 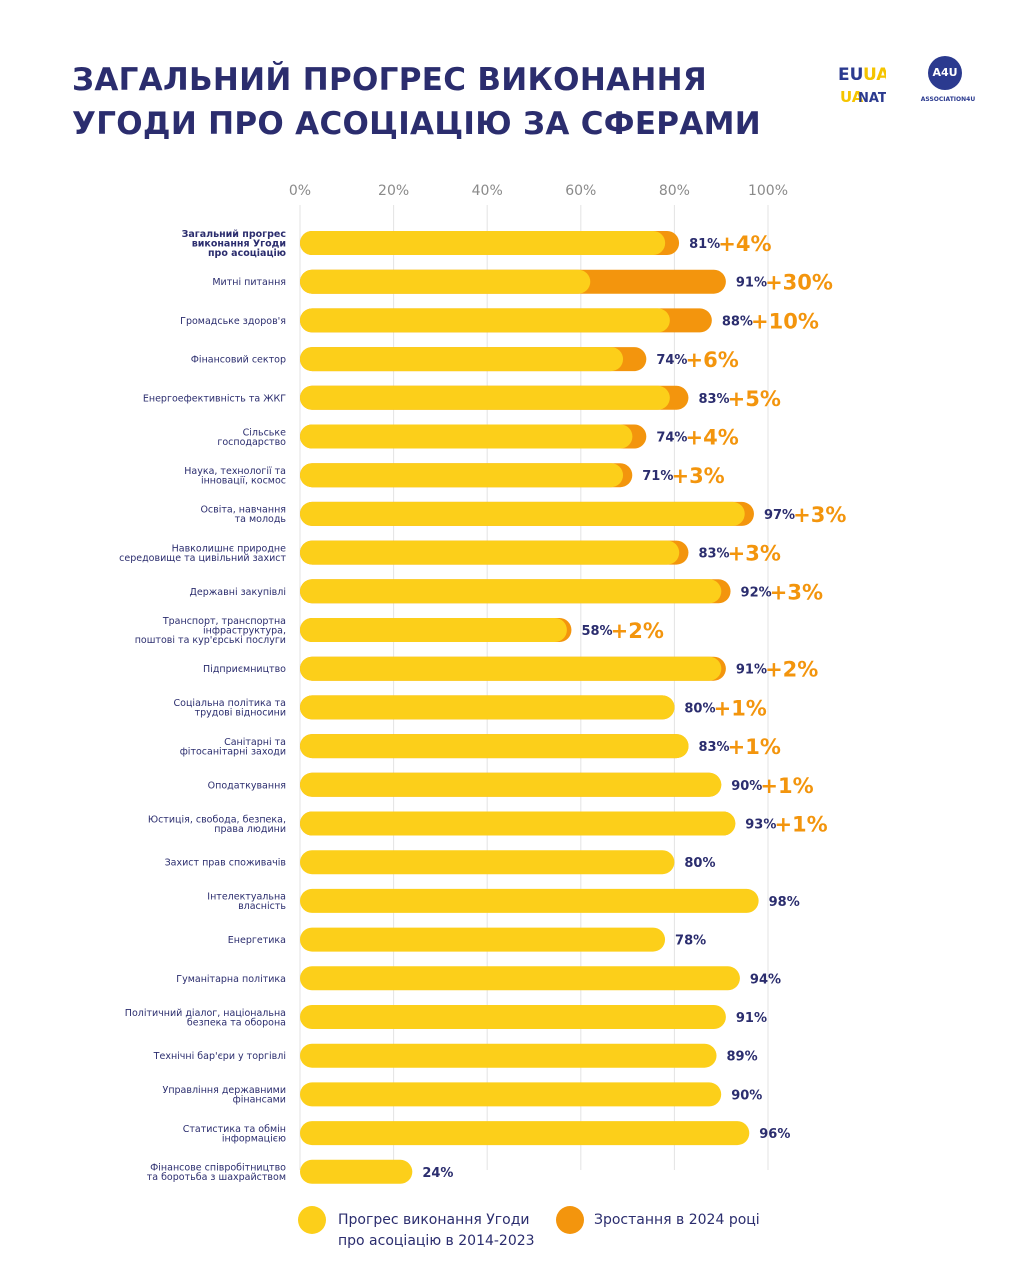 I want to click on legend-swatch-base, so click(x=312, y=1220).